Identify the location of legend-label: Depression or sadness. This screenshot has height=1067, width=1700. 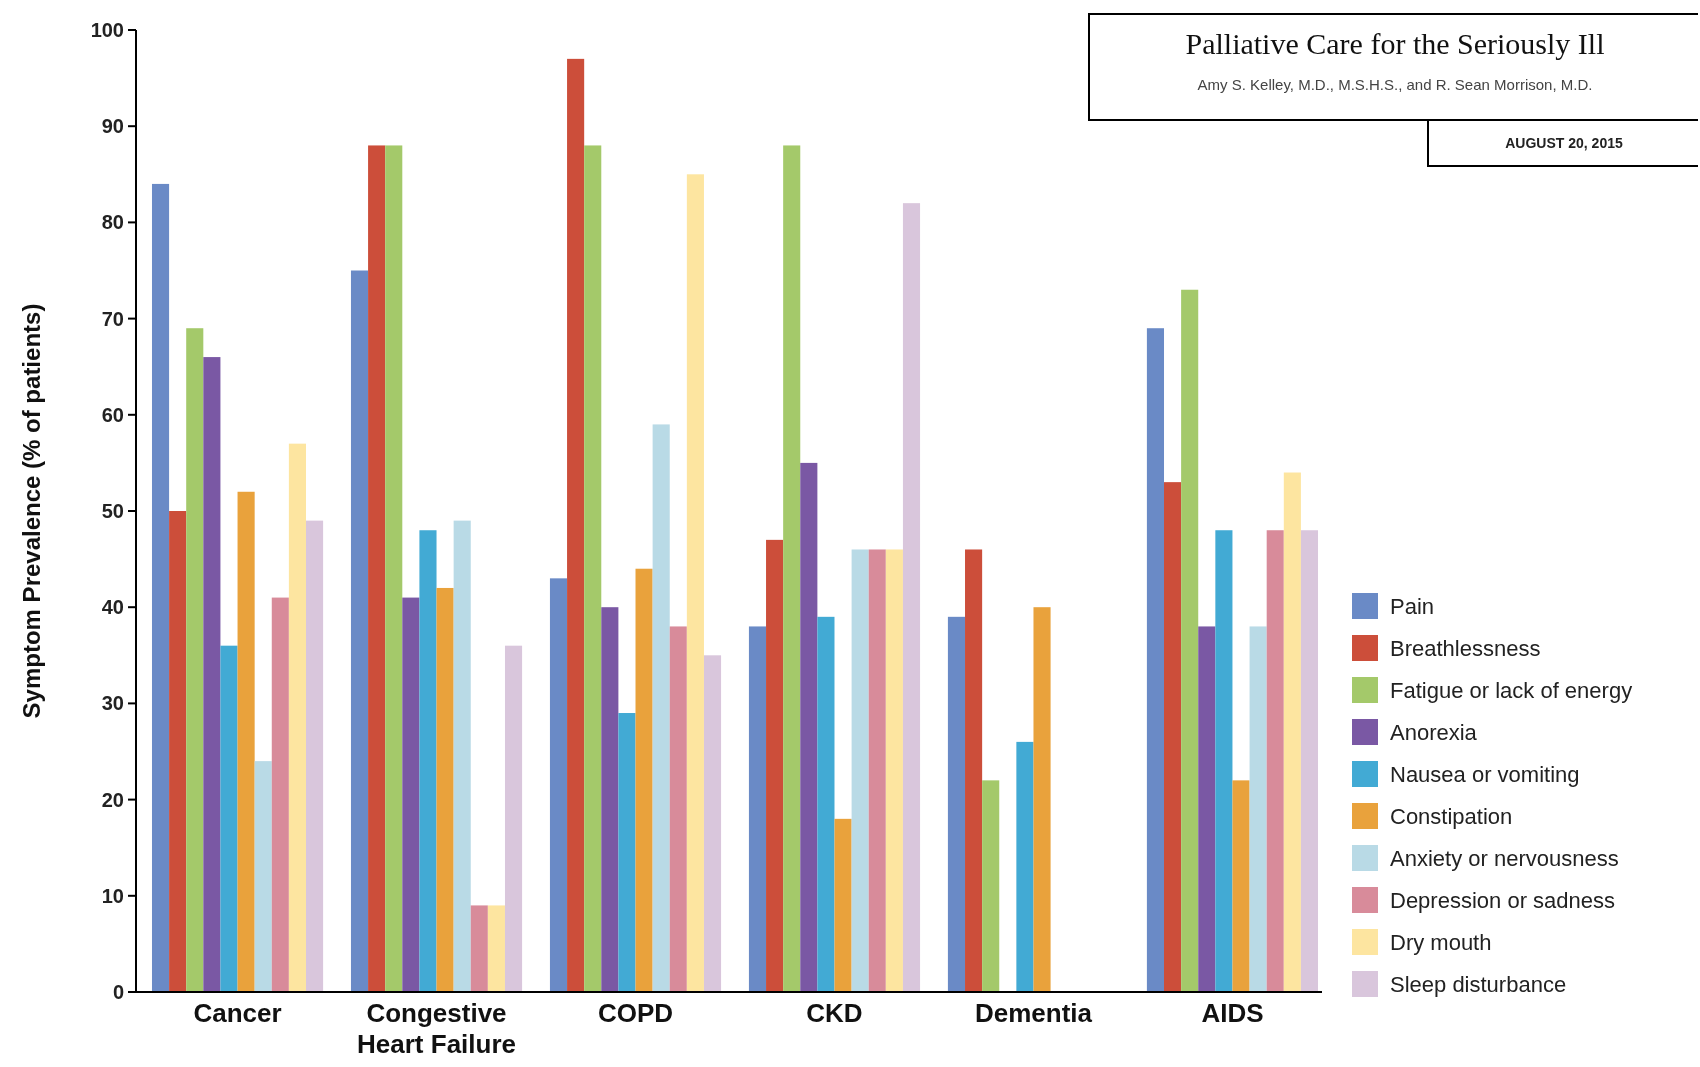
(1503, 900).